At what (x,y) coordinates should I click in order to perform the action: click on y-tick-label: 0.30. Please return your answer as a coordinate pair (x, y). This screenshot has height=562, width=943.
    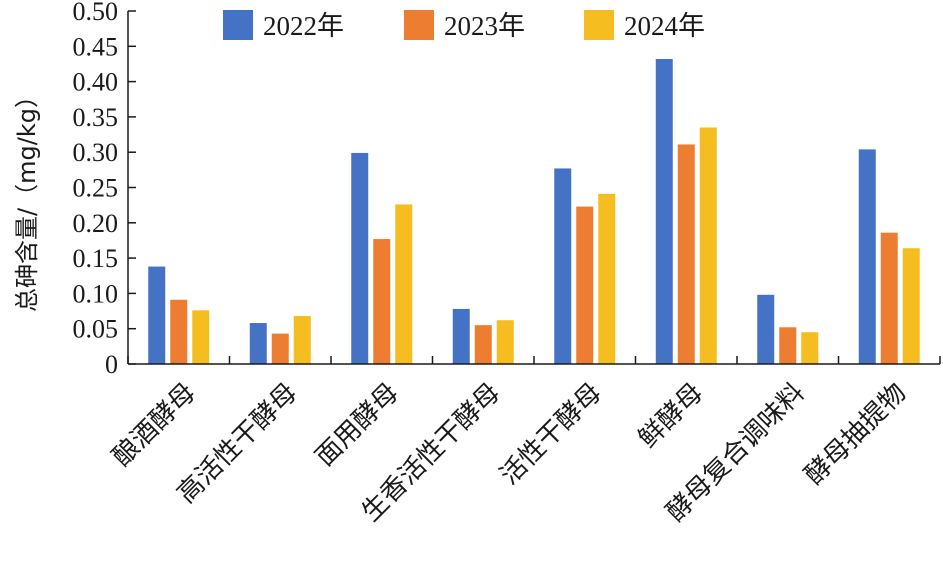
    Looking at the image, I should click on (96, 152).